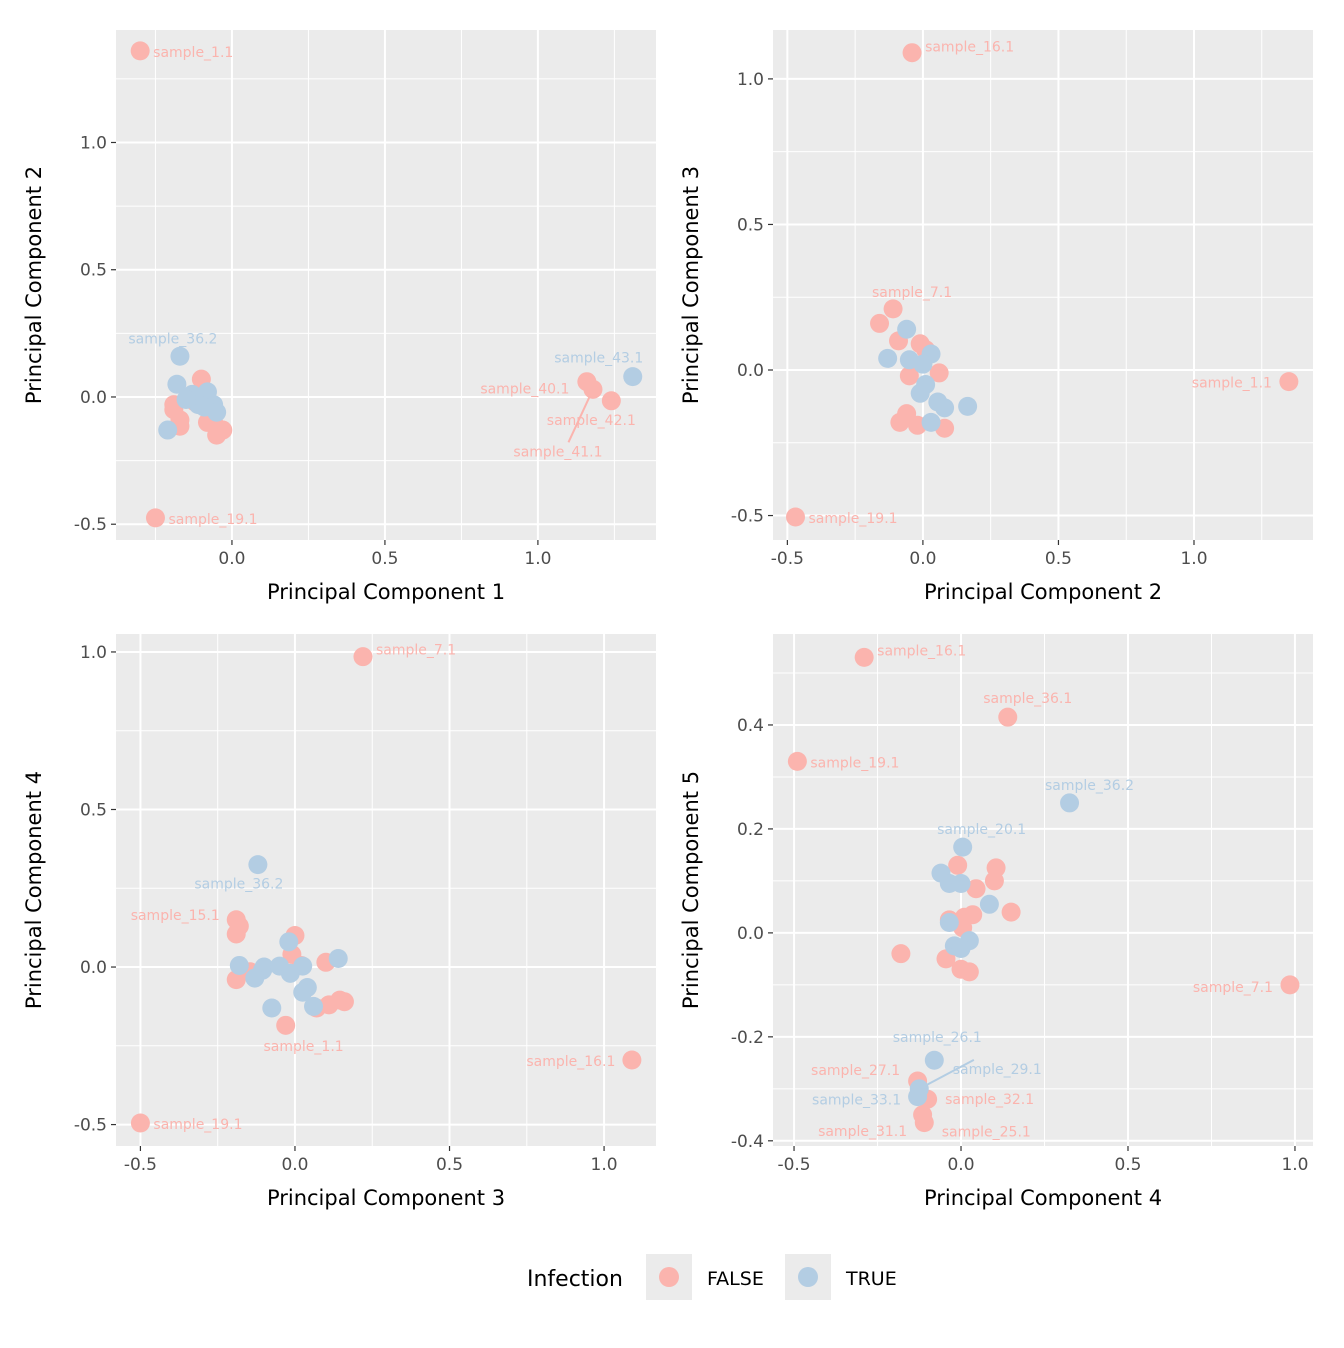  I want to click on point-label: sample_33.1, so click(856, 1101).